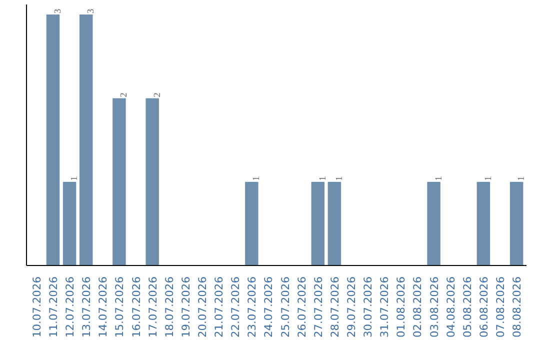 This screenshot has height=340, width=540. Describe the element at coordinates (87, 307) in the screenshot. I see `x-tick-label: 13.07.2026` at that location.